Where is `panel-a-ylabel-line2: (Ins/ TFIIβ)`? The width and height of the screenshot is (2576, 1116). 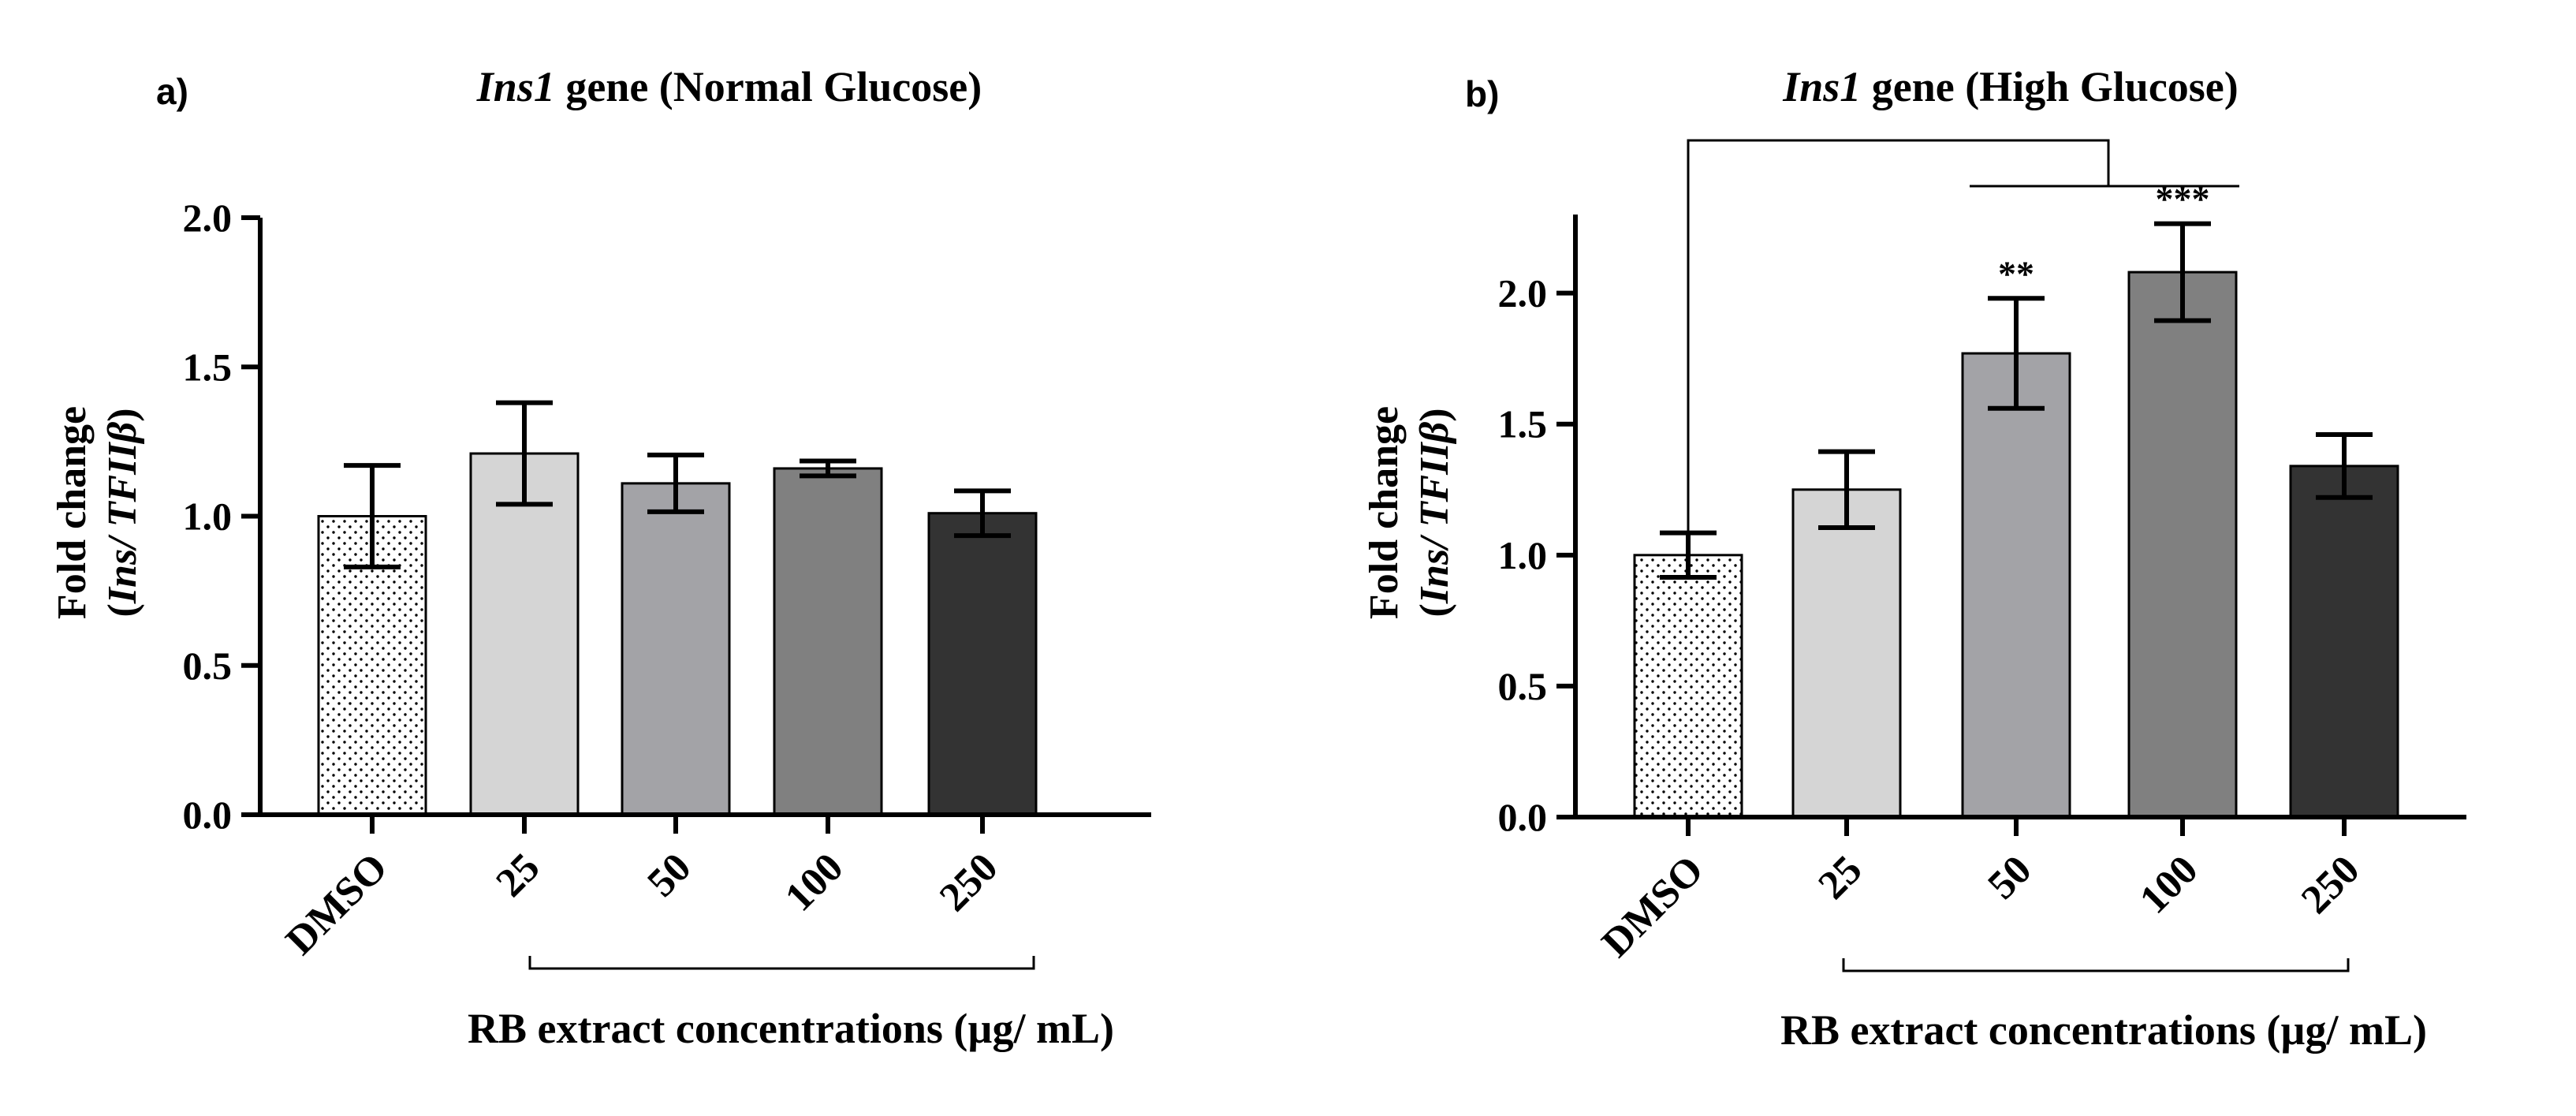 panel-a-ylabel-line2: (Ins/ TFIIβ) is located at coordinates (123, 512).